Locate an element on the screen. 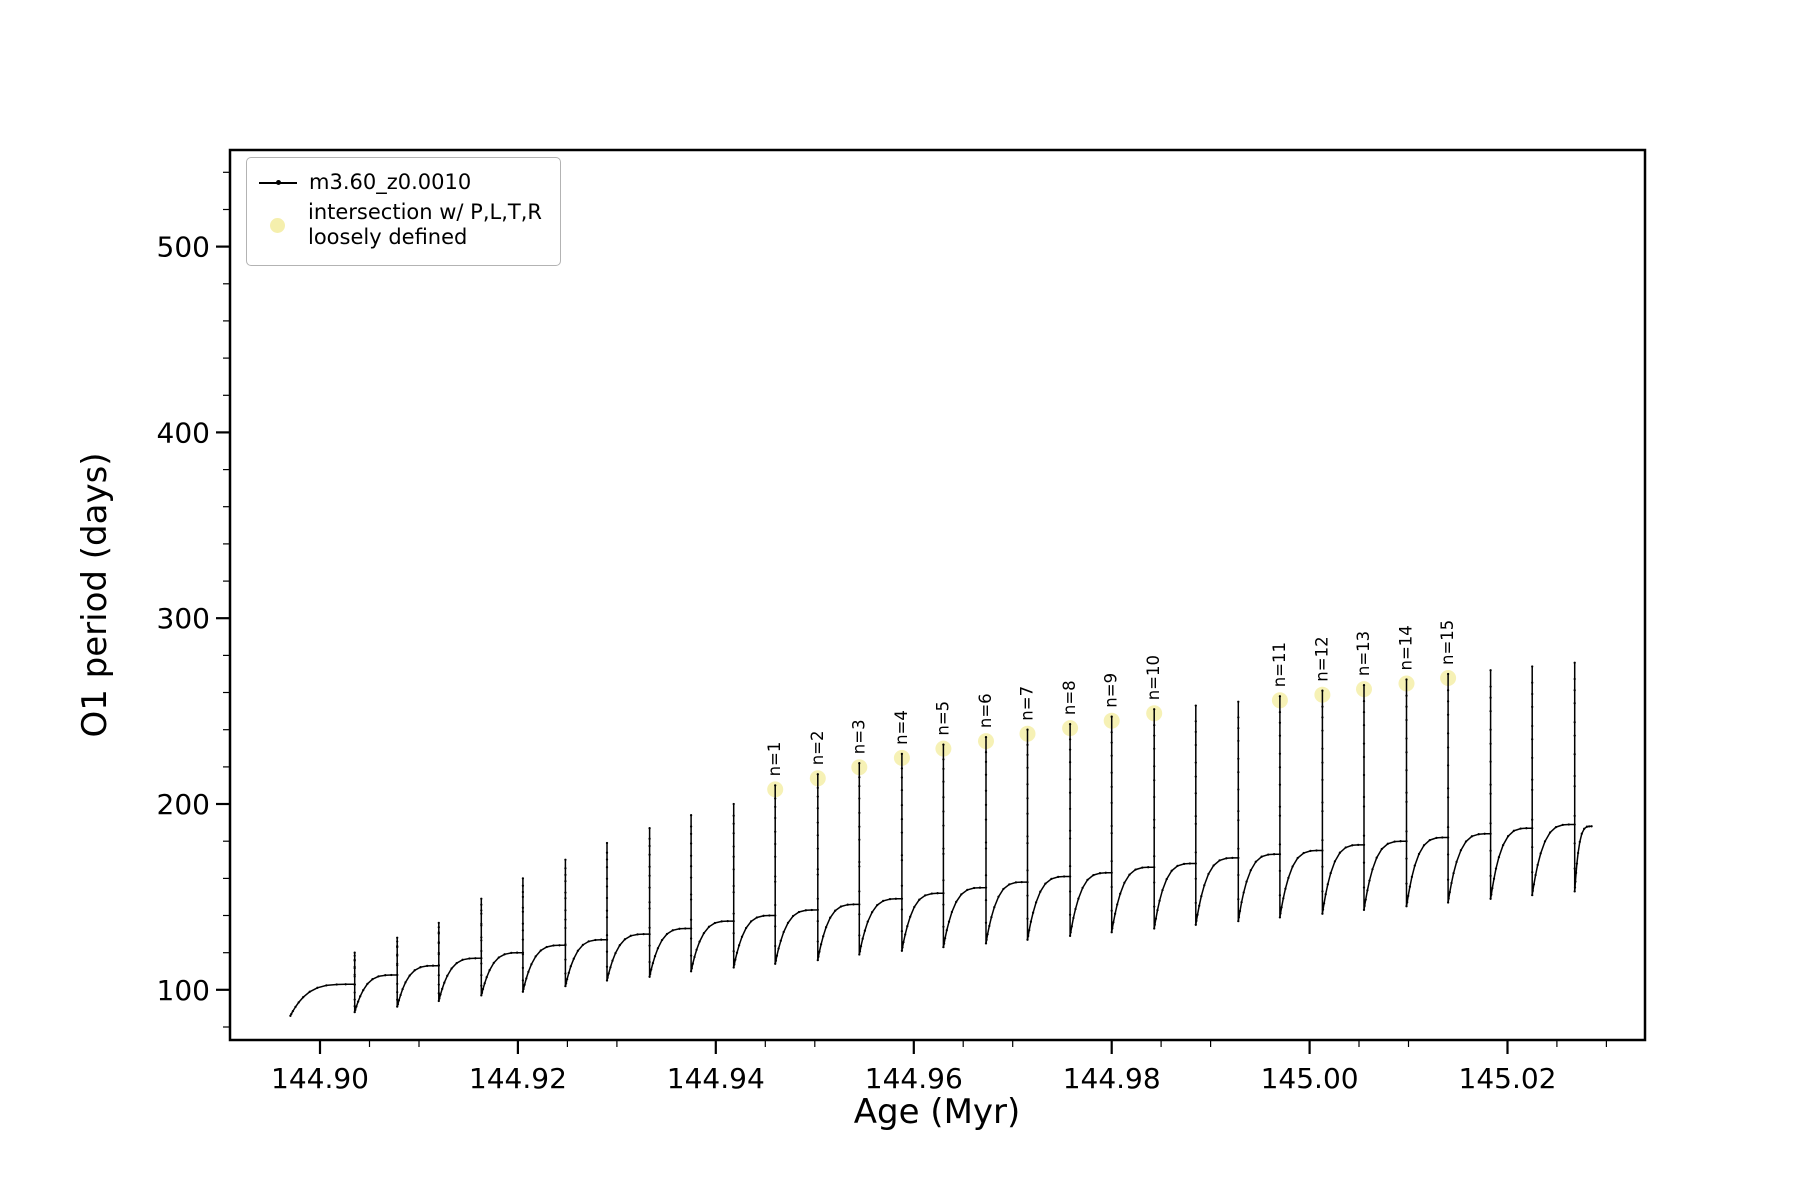  y-tick-label: 300 is located at coordinates (183, 618).